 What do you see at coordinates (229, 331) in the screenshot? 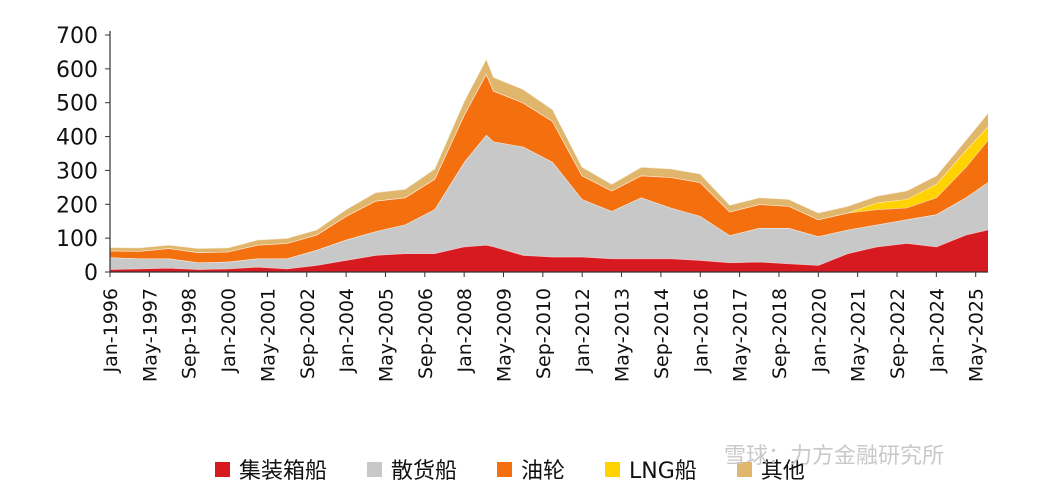
I see `x-tick-label: Jan-2000` at bounding box center [229, 331].